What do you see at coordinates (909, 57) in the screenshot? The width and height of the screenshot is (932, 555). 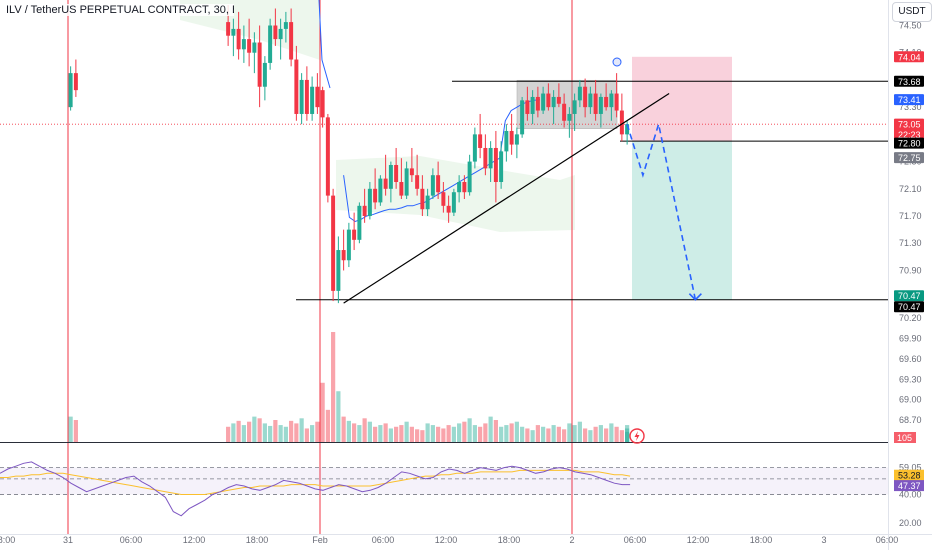 I see `price-badge-value: 74.04` at bounding box center [909, 57].